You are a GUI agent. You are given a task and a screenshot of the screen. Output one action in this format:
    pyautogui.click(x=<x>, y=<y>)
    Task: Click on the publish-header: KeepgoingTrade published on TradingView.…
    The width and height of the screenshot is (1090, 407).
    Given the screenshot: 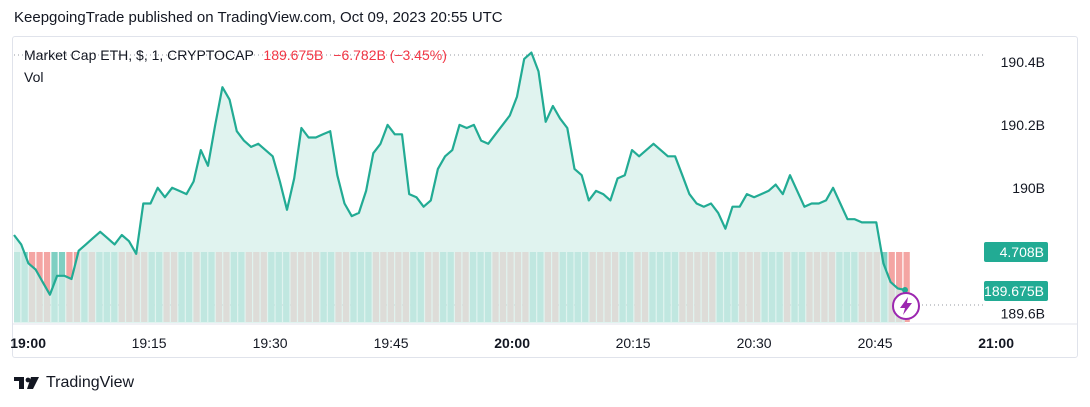 What is the action you would take?
    pyautogui.click(x=258, y=17)
    